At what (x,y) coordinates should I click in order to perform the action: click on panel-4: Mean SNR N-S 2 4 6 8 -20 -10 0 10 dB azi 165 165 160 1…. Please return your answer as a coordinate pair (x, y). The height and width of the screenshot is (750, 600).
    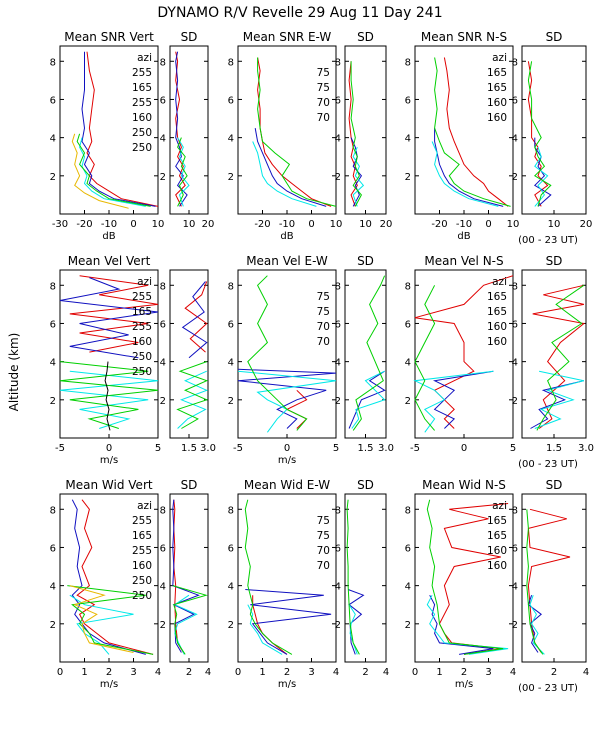
    Looking at the image, I should click on (462, 136).